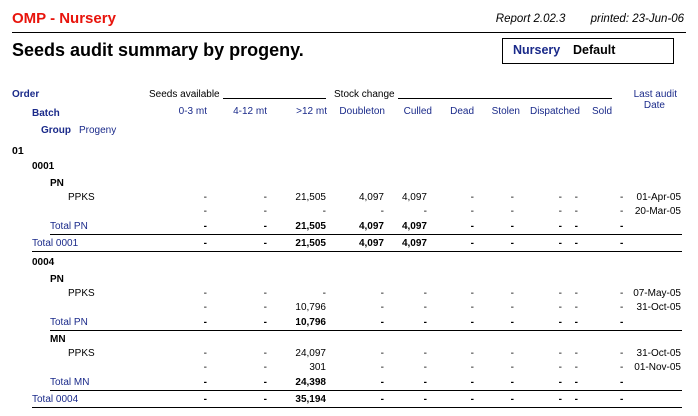  Describe the element at coordinates (310, 226) in the screenshot. I see `cell-m12p: 21,505` at that location.